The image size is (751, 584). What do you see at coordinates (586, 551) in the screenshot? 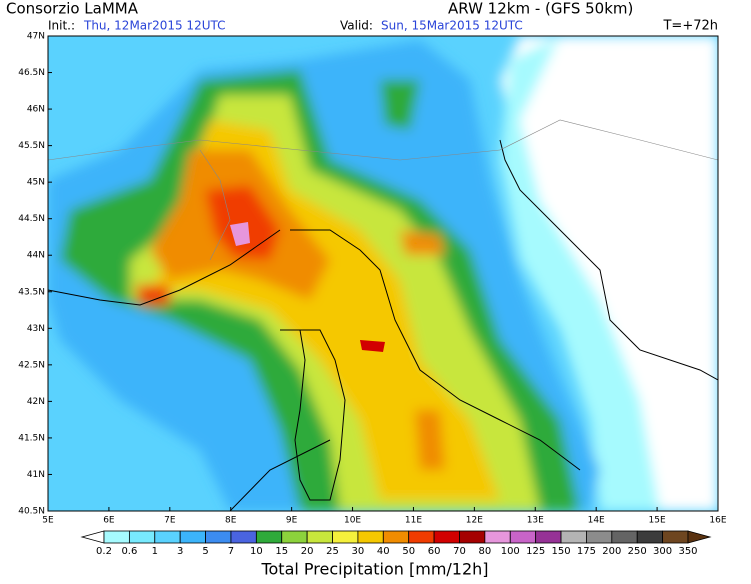
I see `colorbar-label: 175` at bounding box center [586, 551].